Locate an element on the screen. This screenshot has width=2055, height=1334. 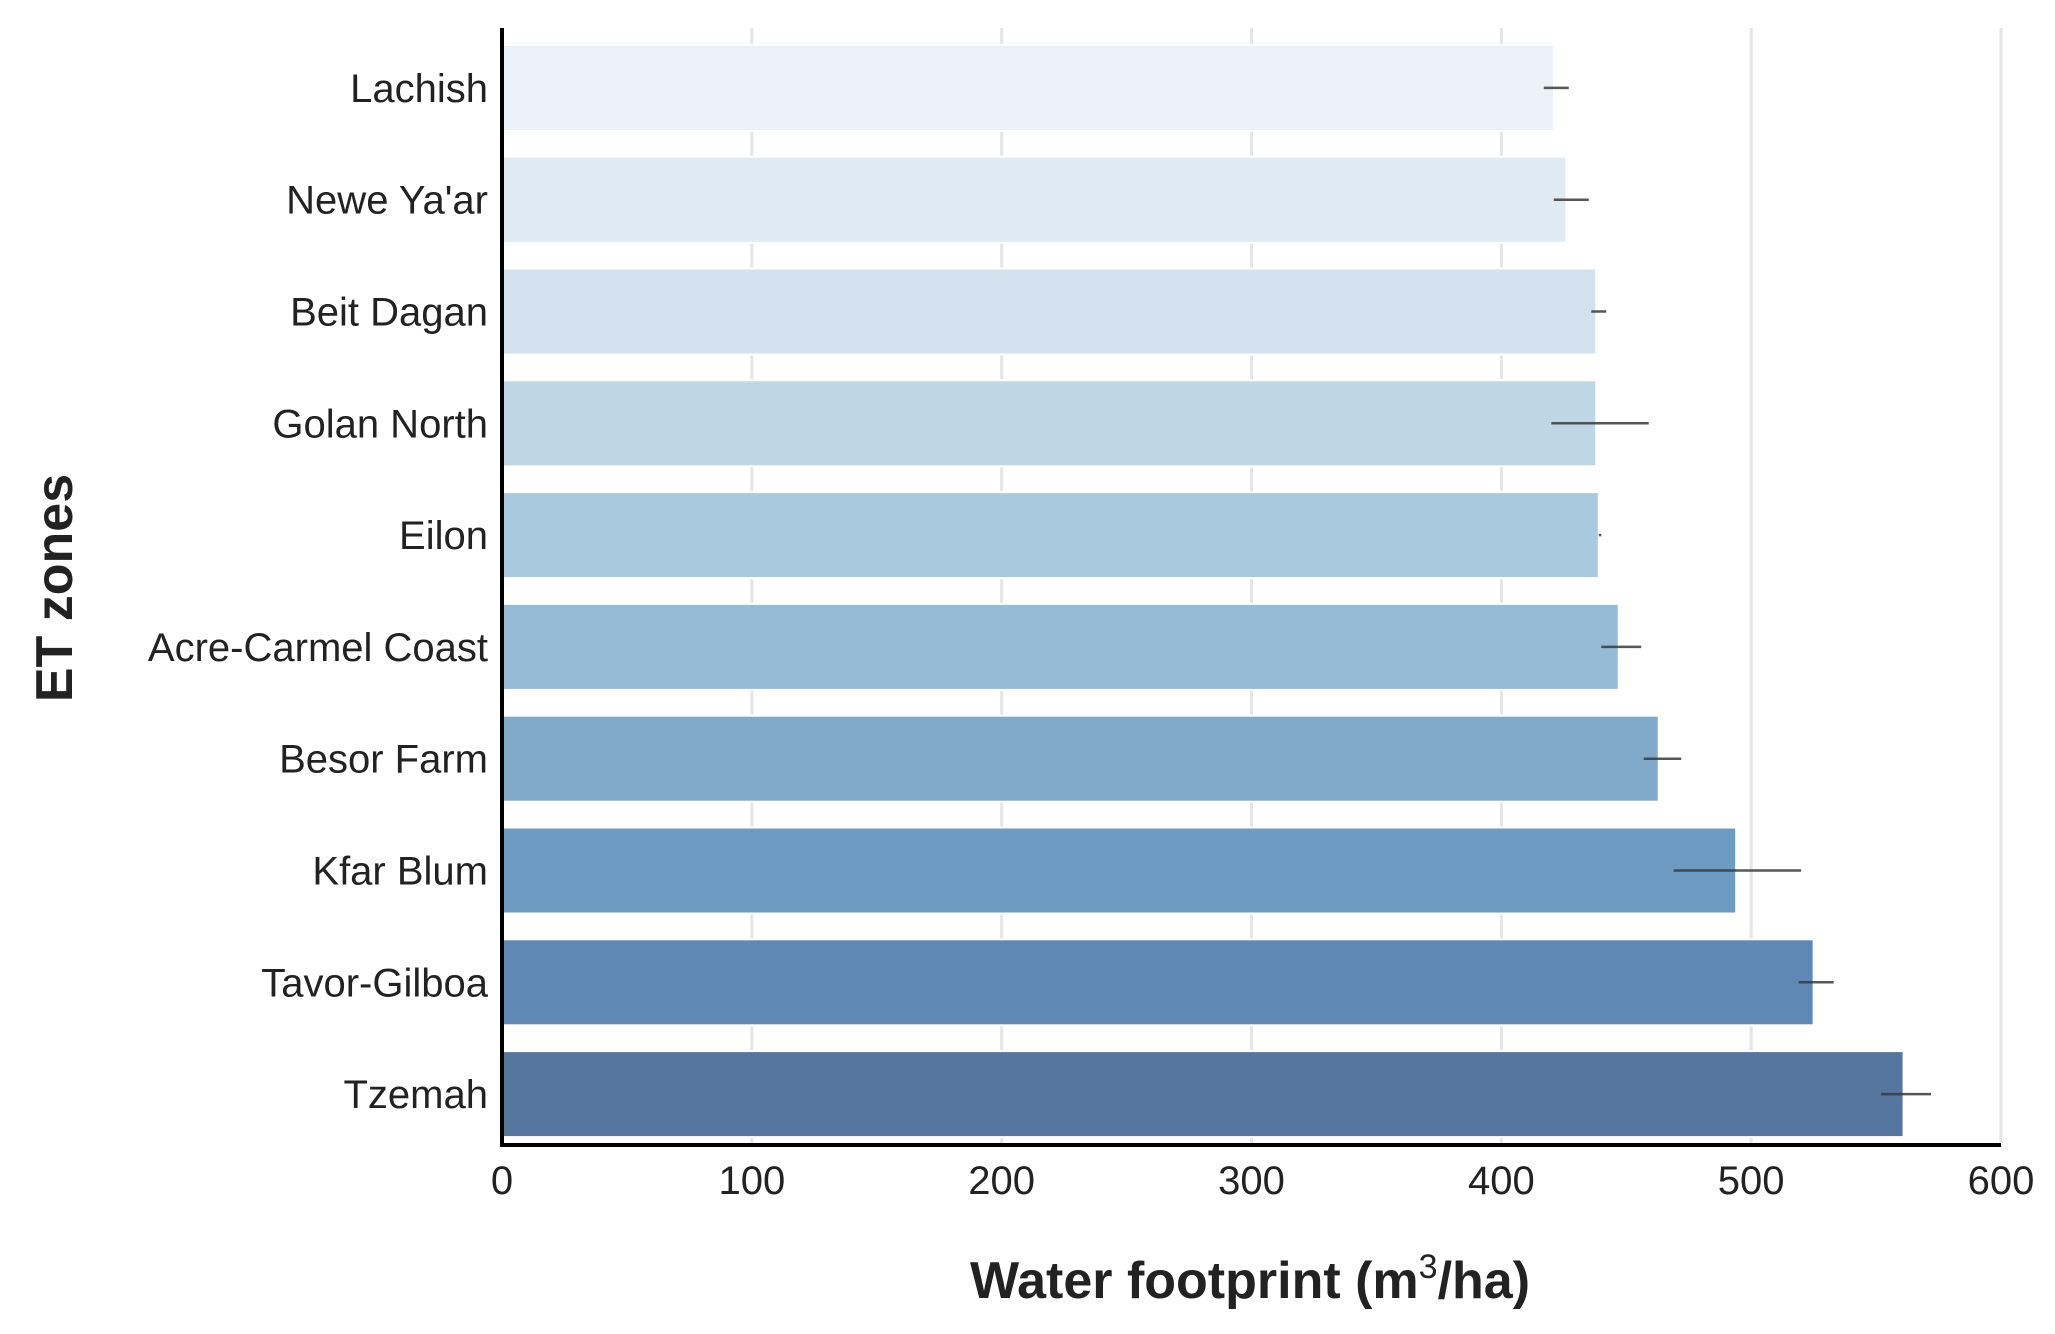
category-label: Acre-Carmel Coast is located at coordinates (318, 648).